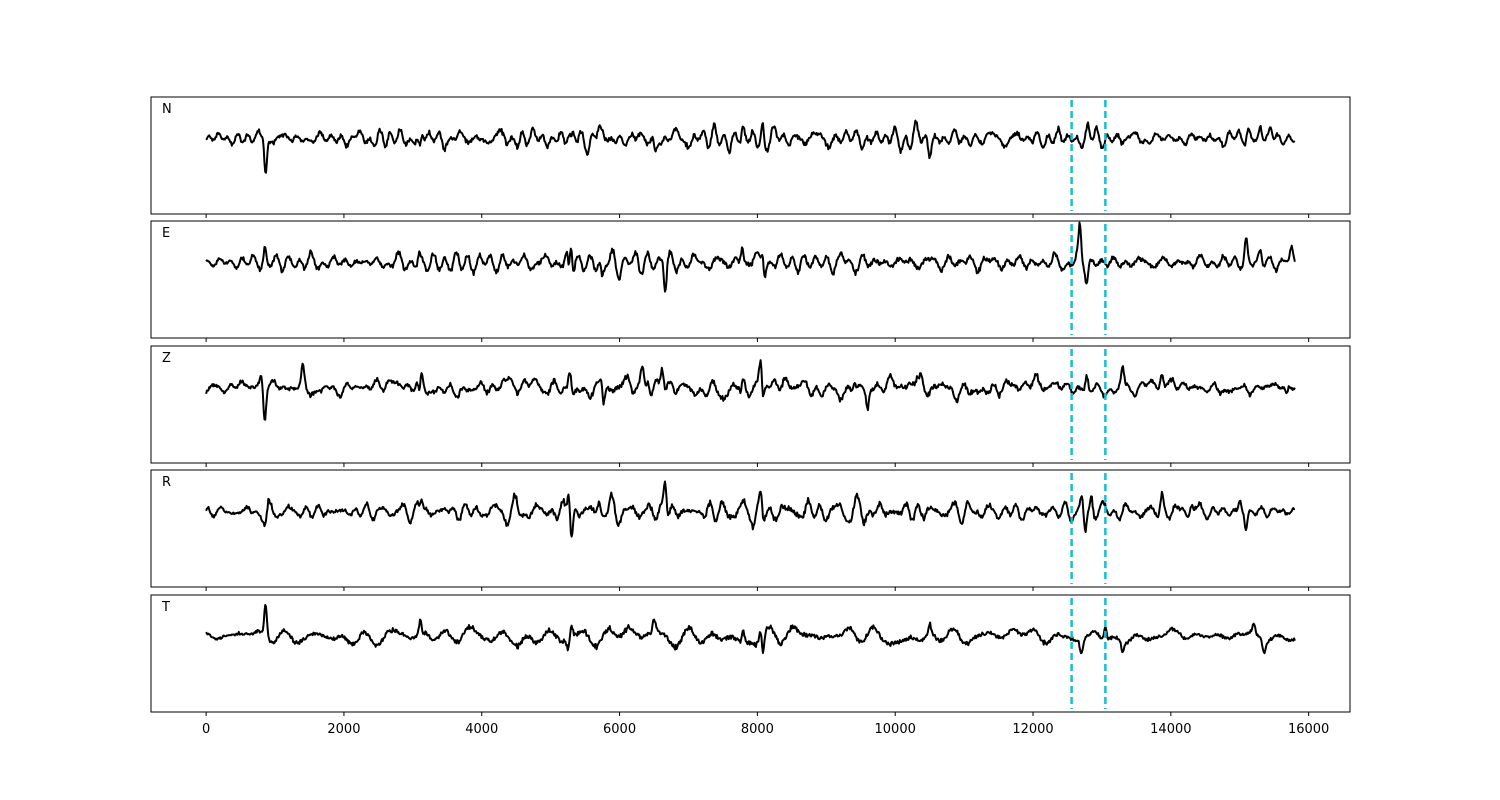  I want to click on panel-z: Z, so click(750, 406).